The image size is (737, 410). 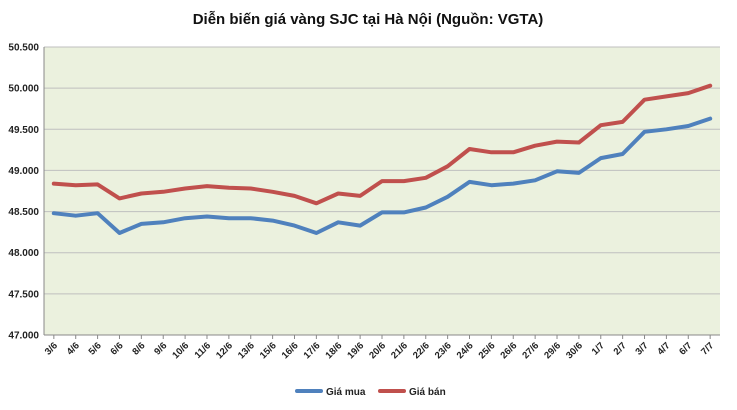 What do you see at coordinates (552, 350) in the screenshot?
I see `x-tick-label: 29/6` at bounding box center [552, 350].